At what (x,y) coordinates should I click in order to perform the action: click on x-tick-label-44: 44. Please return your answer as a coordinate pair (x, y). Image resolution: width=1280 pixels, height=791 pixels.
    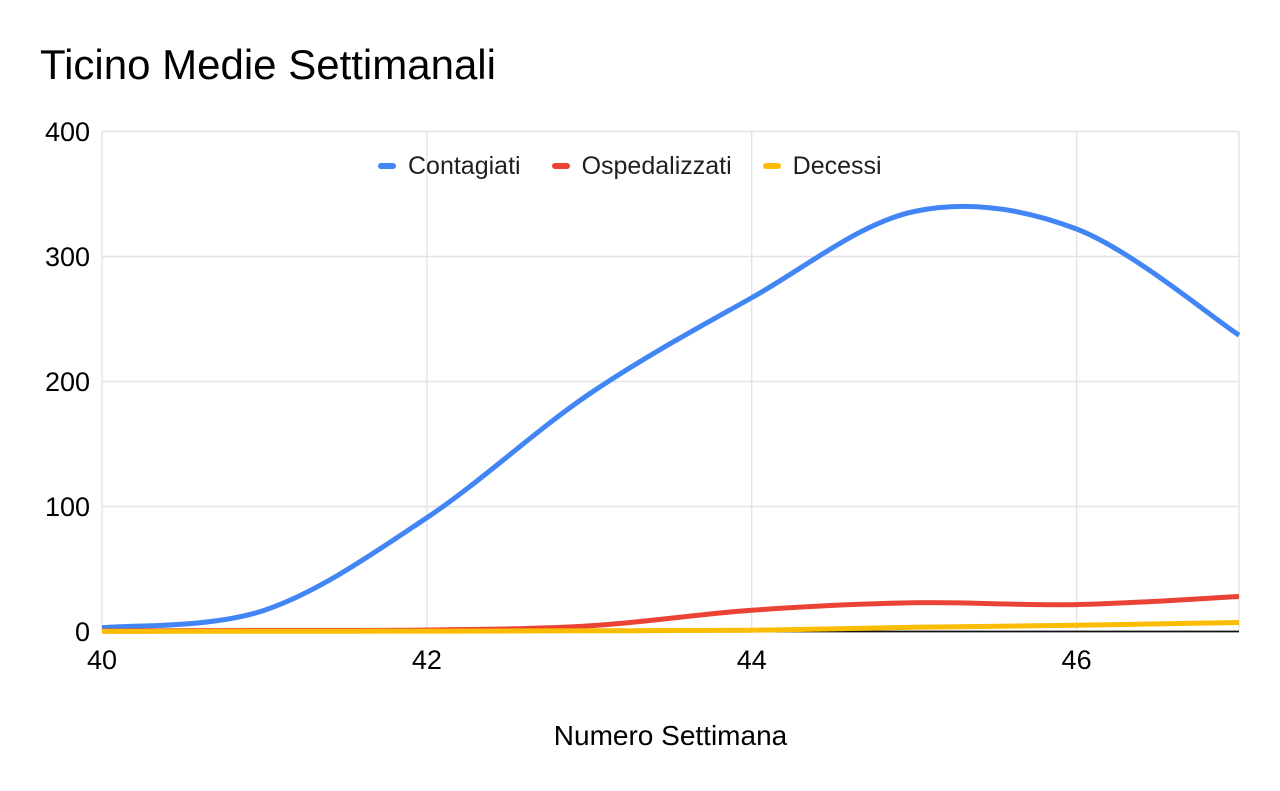
    Looking at the image, I should click on (752, 660).